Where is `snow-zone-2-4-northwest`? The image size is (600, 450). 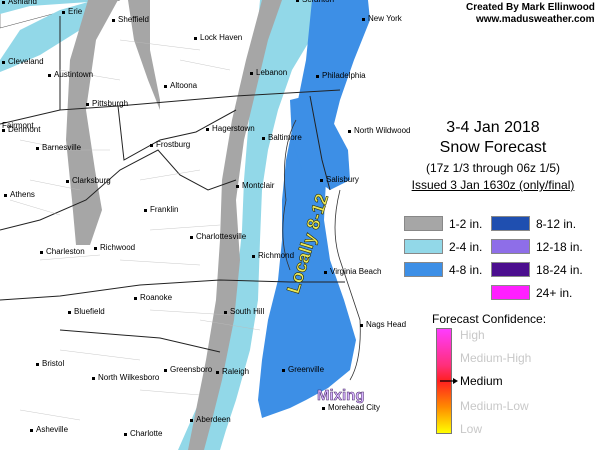 snow-zone-2-4-northwest is located at coordinates (59, 7).